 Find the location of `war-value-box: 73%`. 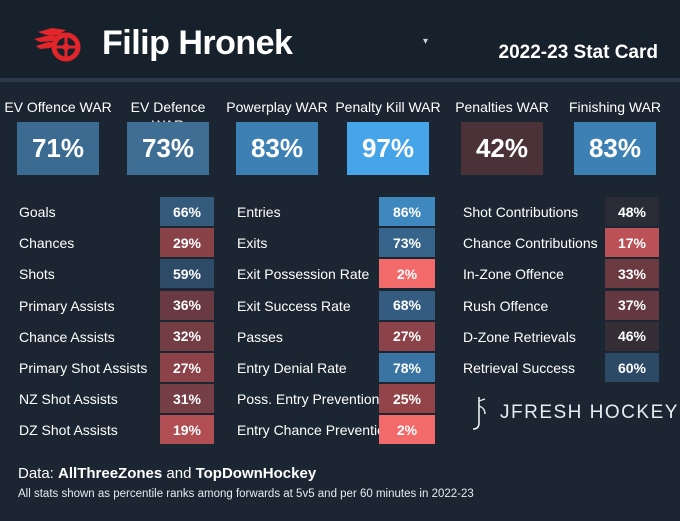

war-value-box: 73% is located at coordinates (168, 148).